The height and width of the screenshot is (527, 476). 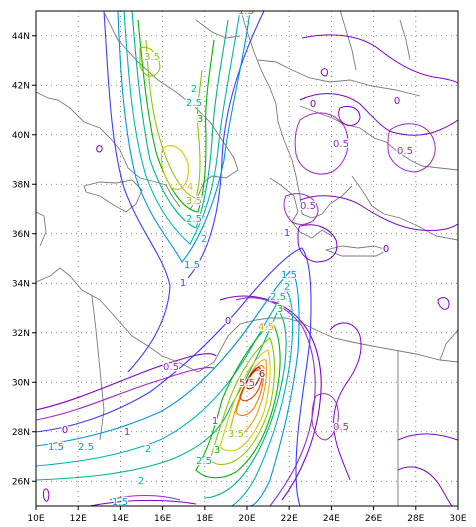 I want to click on lon-tick-label: 26E, so click(x=373, y=519).